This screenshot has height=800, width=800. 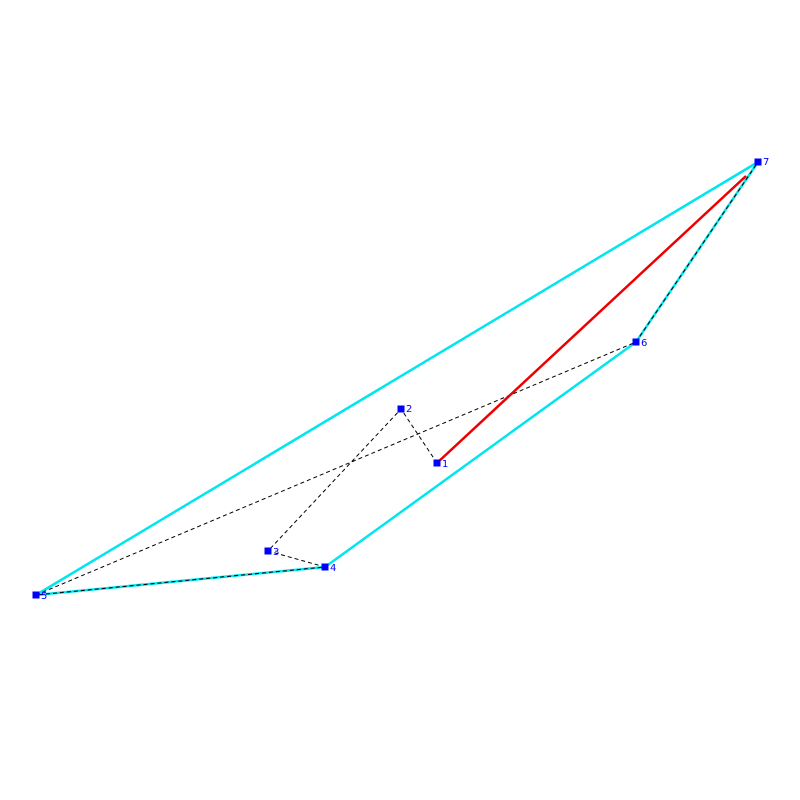 What do you see at coordinates (276, 552) in the screenshot?
I see `node-label: 3` at bounding box center [276, 552].